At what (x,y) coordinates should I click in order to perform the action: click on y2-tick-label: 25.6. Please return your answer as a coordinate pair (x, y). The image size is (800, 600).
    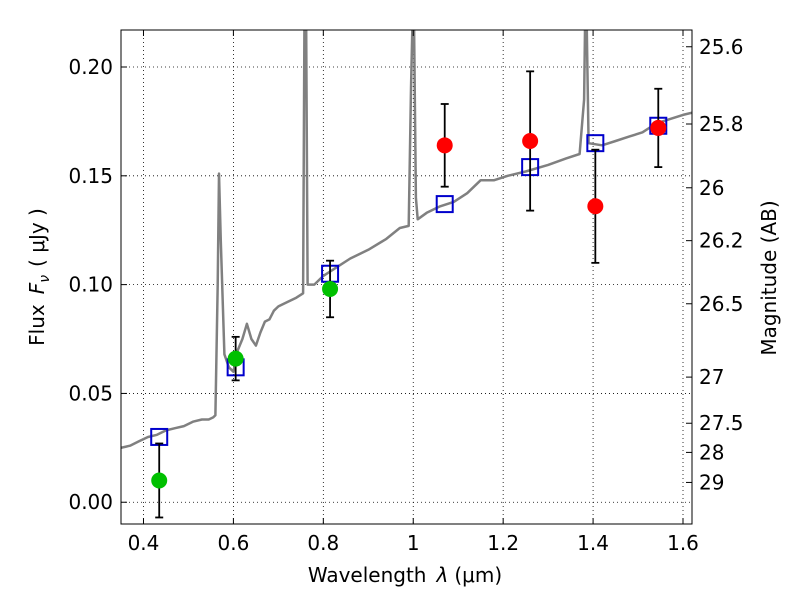
    Looking at the image, I should click on (721, 47).